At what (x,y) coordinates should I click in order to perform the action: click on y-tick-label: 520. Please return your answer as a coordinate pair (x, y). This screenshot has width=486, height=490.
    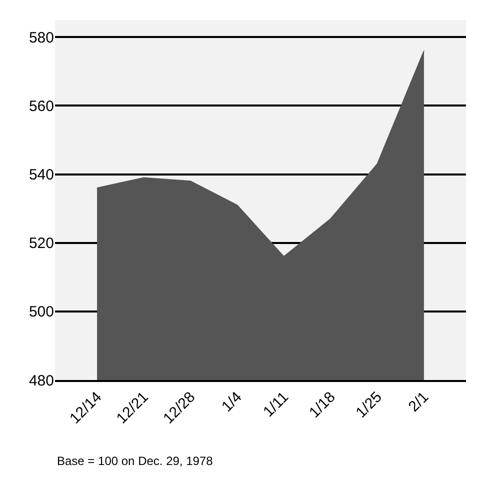
    Looking at the image, I should click on (41, 243).